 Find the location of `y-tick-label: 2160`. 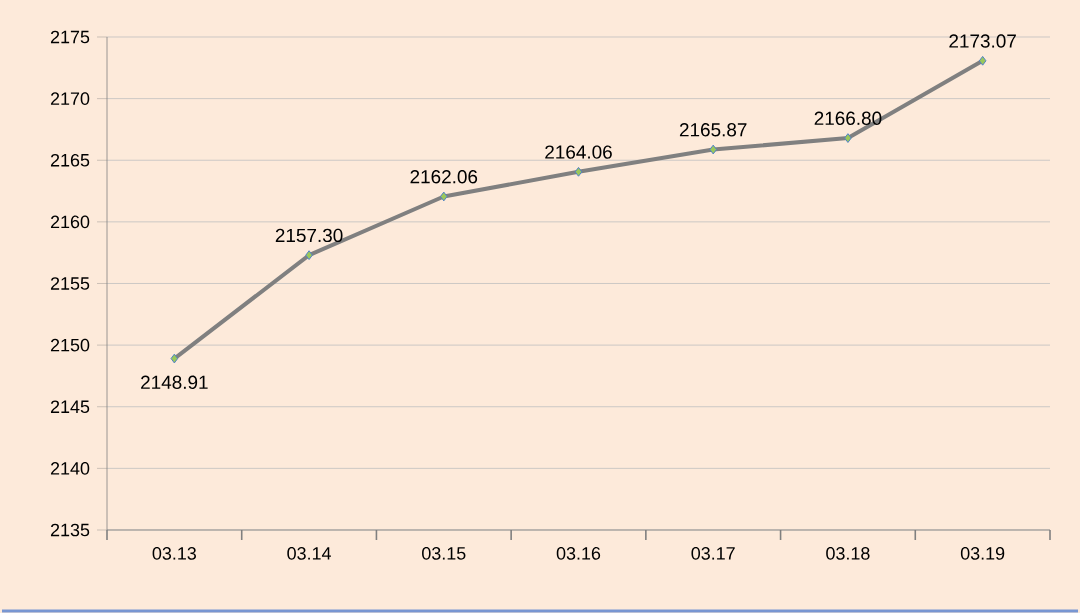

y-tick-label: 2160 is located at coordinates (70, 222).